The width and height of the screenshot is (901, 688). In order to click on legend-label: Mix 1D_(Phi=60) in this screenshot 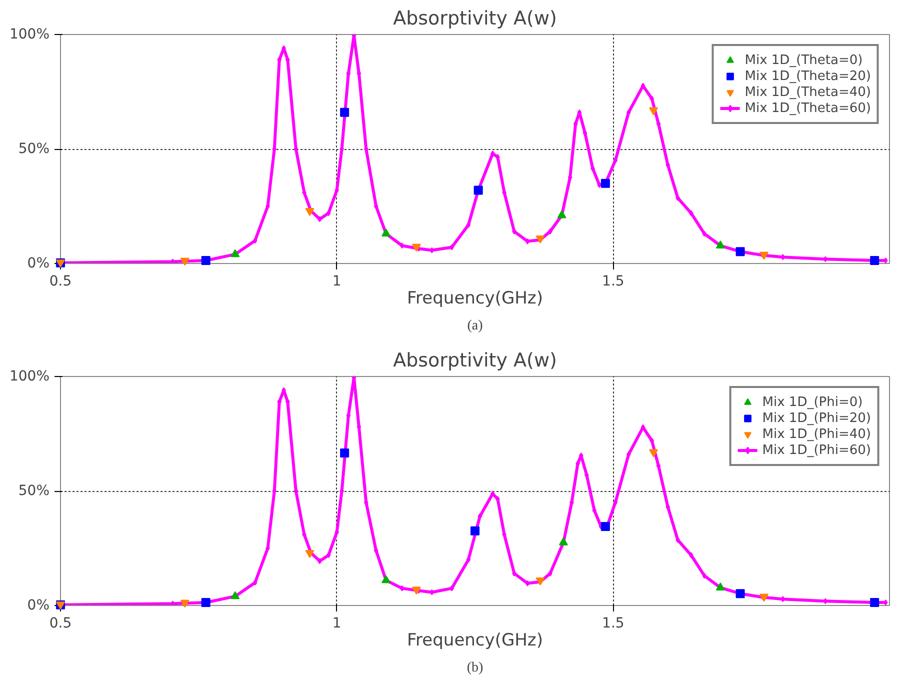, I will do `click(816, 450)`.